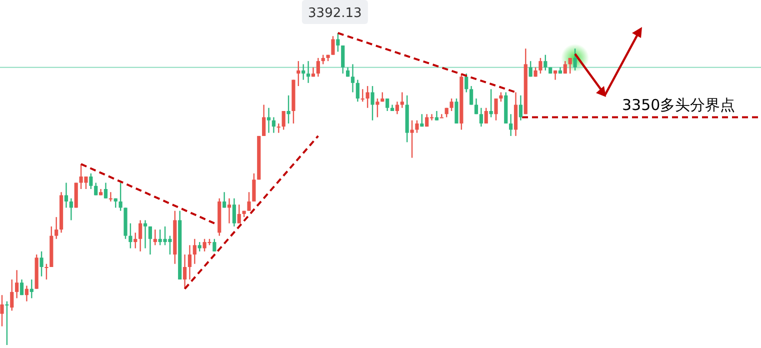  What do you see at coordinates (679, 105) in the screenshot?
I see `ref-line-label: 3350多头分界点` at bounding box center [679, 105].